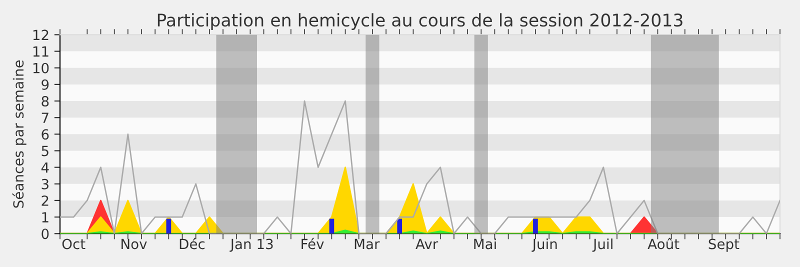  I want to click on y-tick-label: 12, so click(40, 35).